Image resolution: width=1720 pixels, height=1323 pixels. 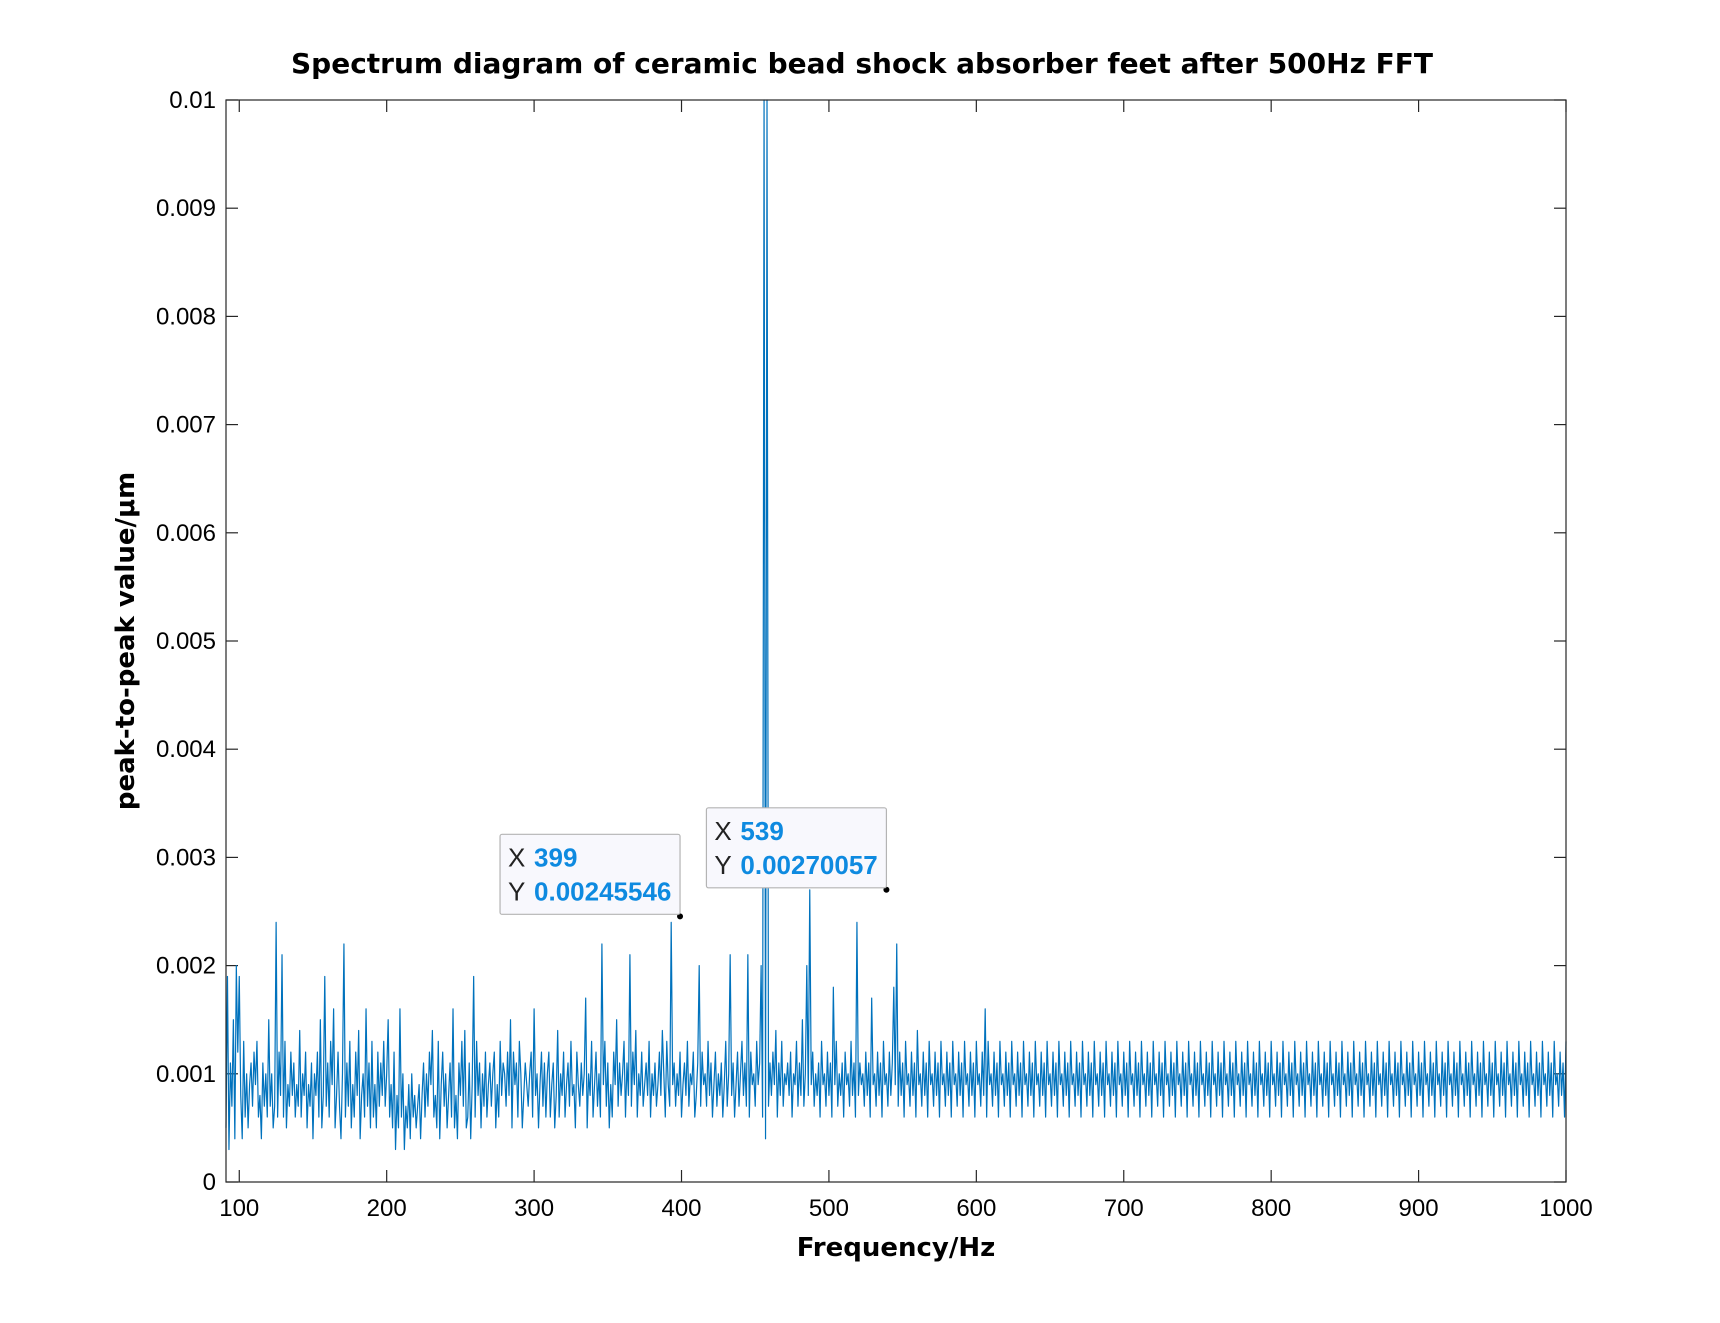 I want to click on y-axis-label: peak-to-peak value/μm, so click(x=126, y=641).